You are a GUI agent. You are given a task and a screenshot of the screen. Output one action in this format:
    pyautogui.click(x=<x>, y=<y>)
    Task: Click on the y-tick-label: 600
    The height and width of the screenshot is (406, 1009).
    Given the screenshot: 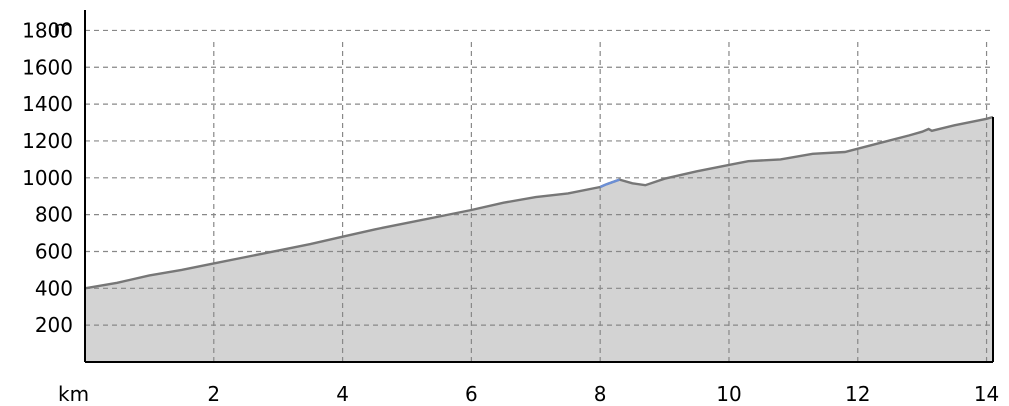 What is the action you would take?
    pyautogui.click(x=54, y=251)
    